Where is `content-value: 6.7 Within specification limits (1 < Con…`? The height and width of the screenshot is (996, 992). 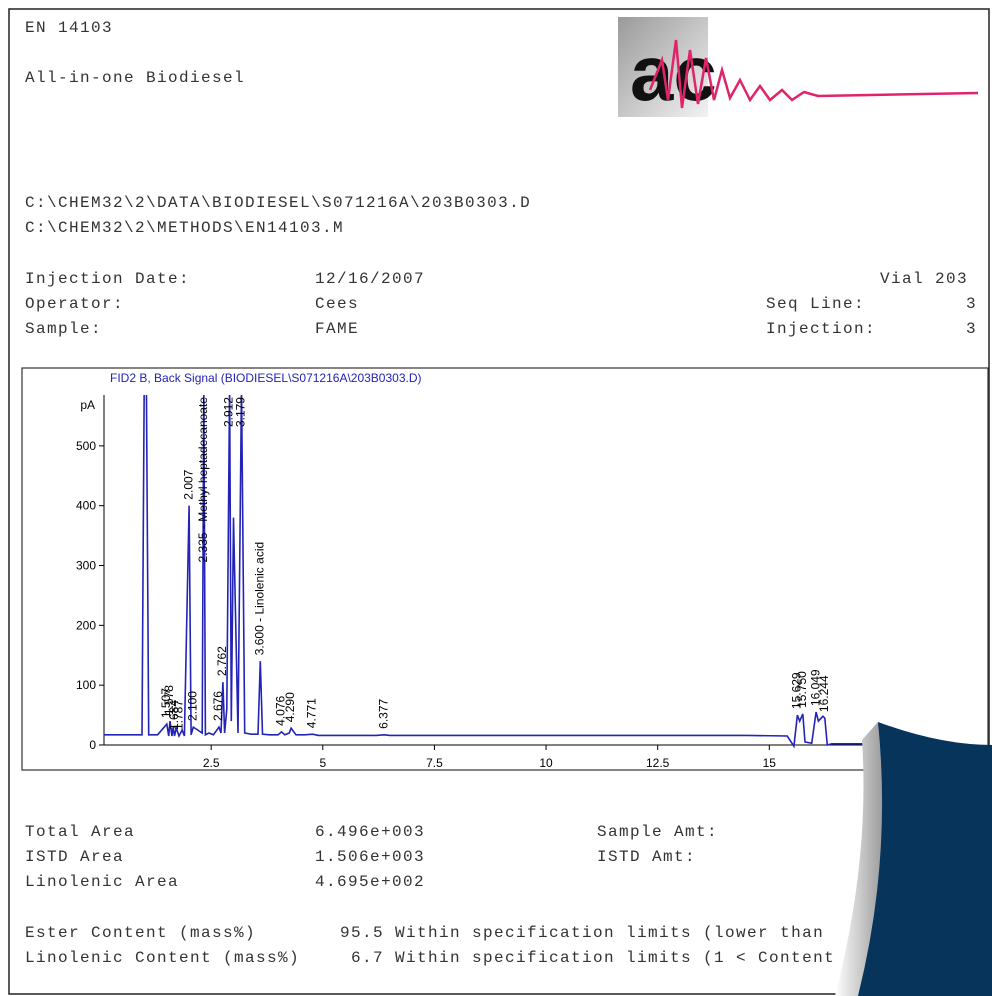 content-value: 6.7 Within specification limits (1 < Con… is located at coordinates (593, 958).